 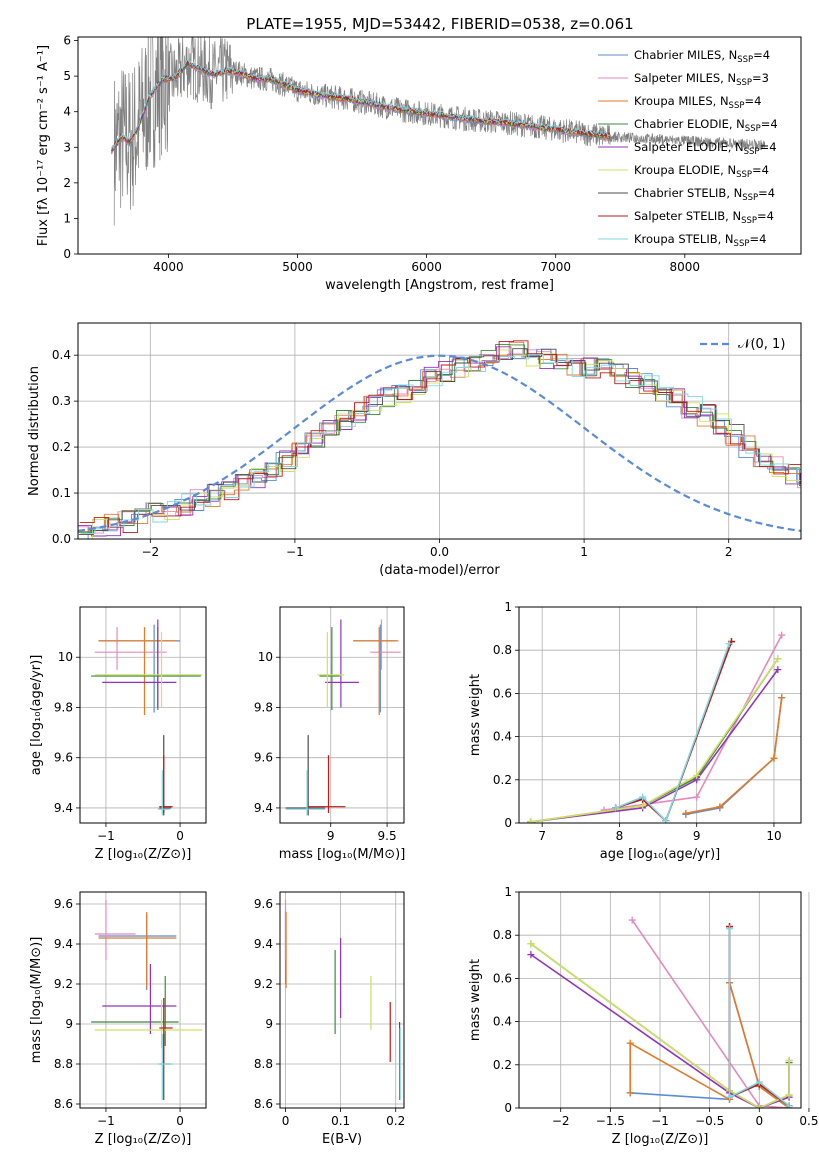 I want to click on weight-line-kroupa-elodie, so click(x=660, y=1025).